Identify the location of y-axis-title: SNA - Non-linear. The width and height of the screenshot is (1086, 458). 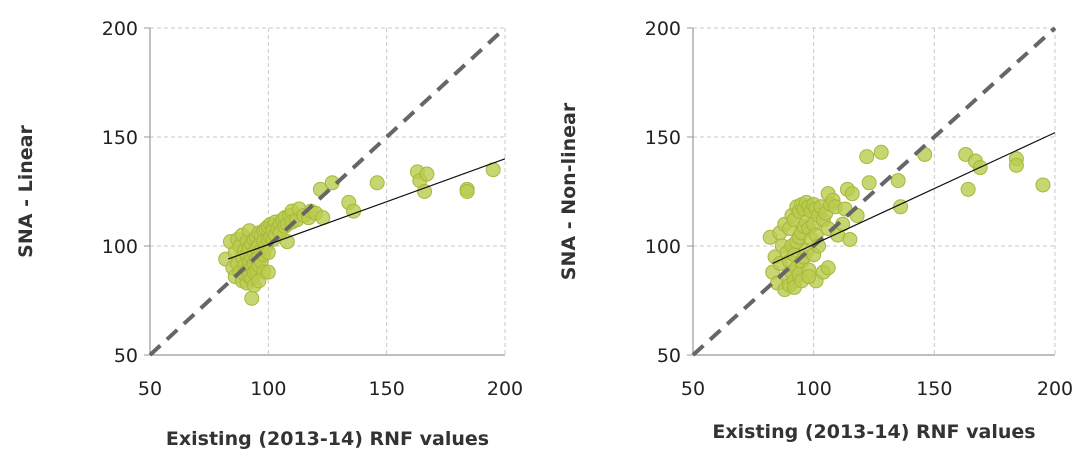
(569, 191).